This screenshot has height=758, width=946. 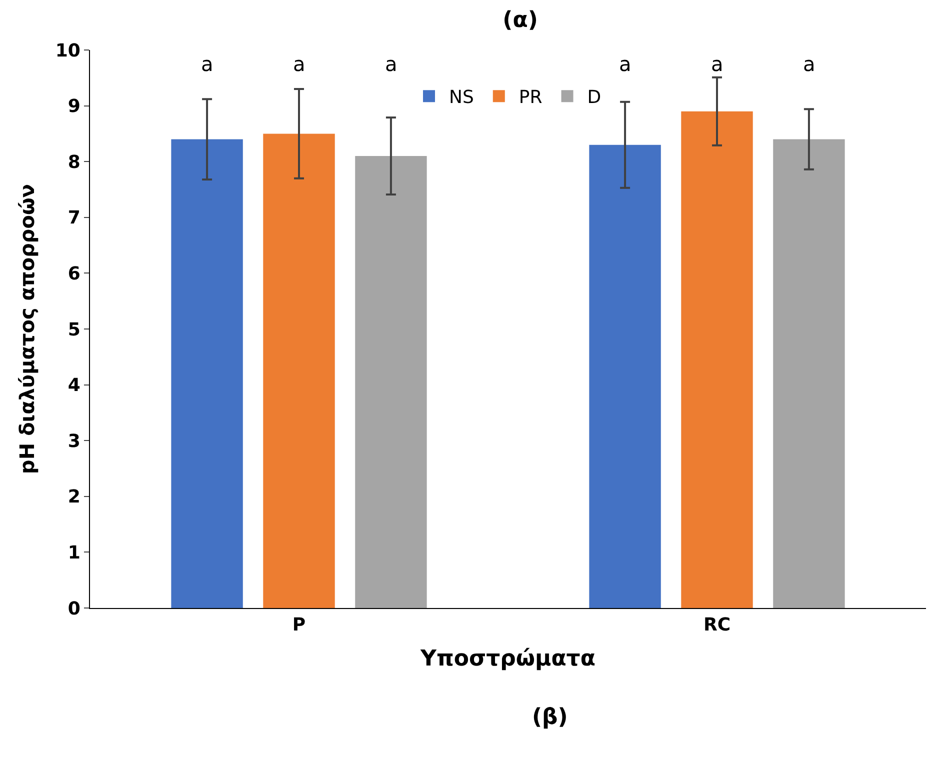 What do you see at coordinates (74, 609) in the screenshot?
I see `y-tick-label: 0` at bounding box center [74, 609].